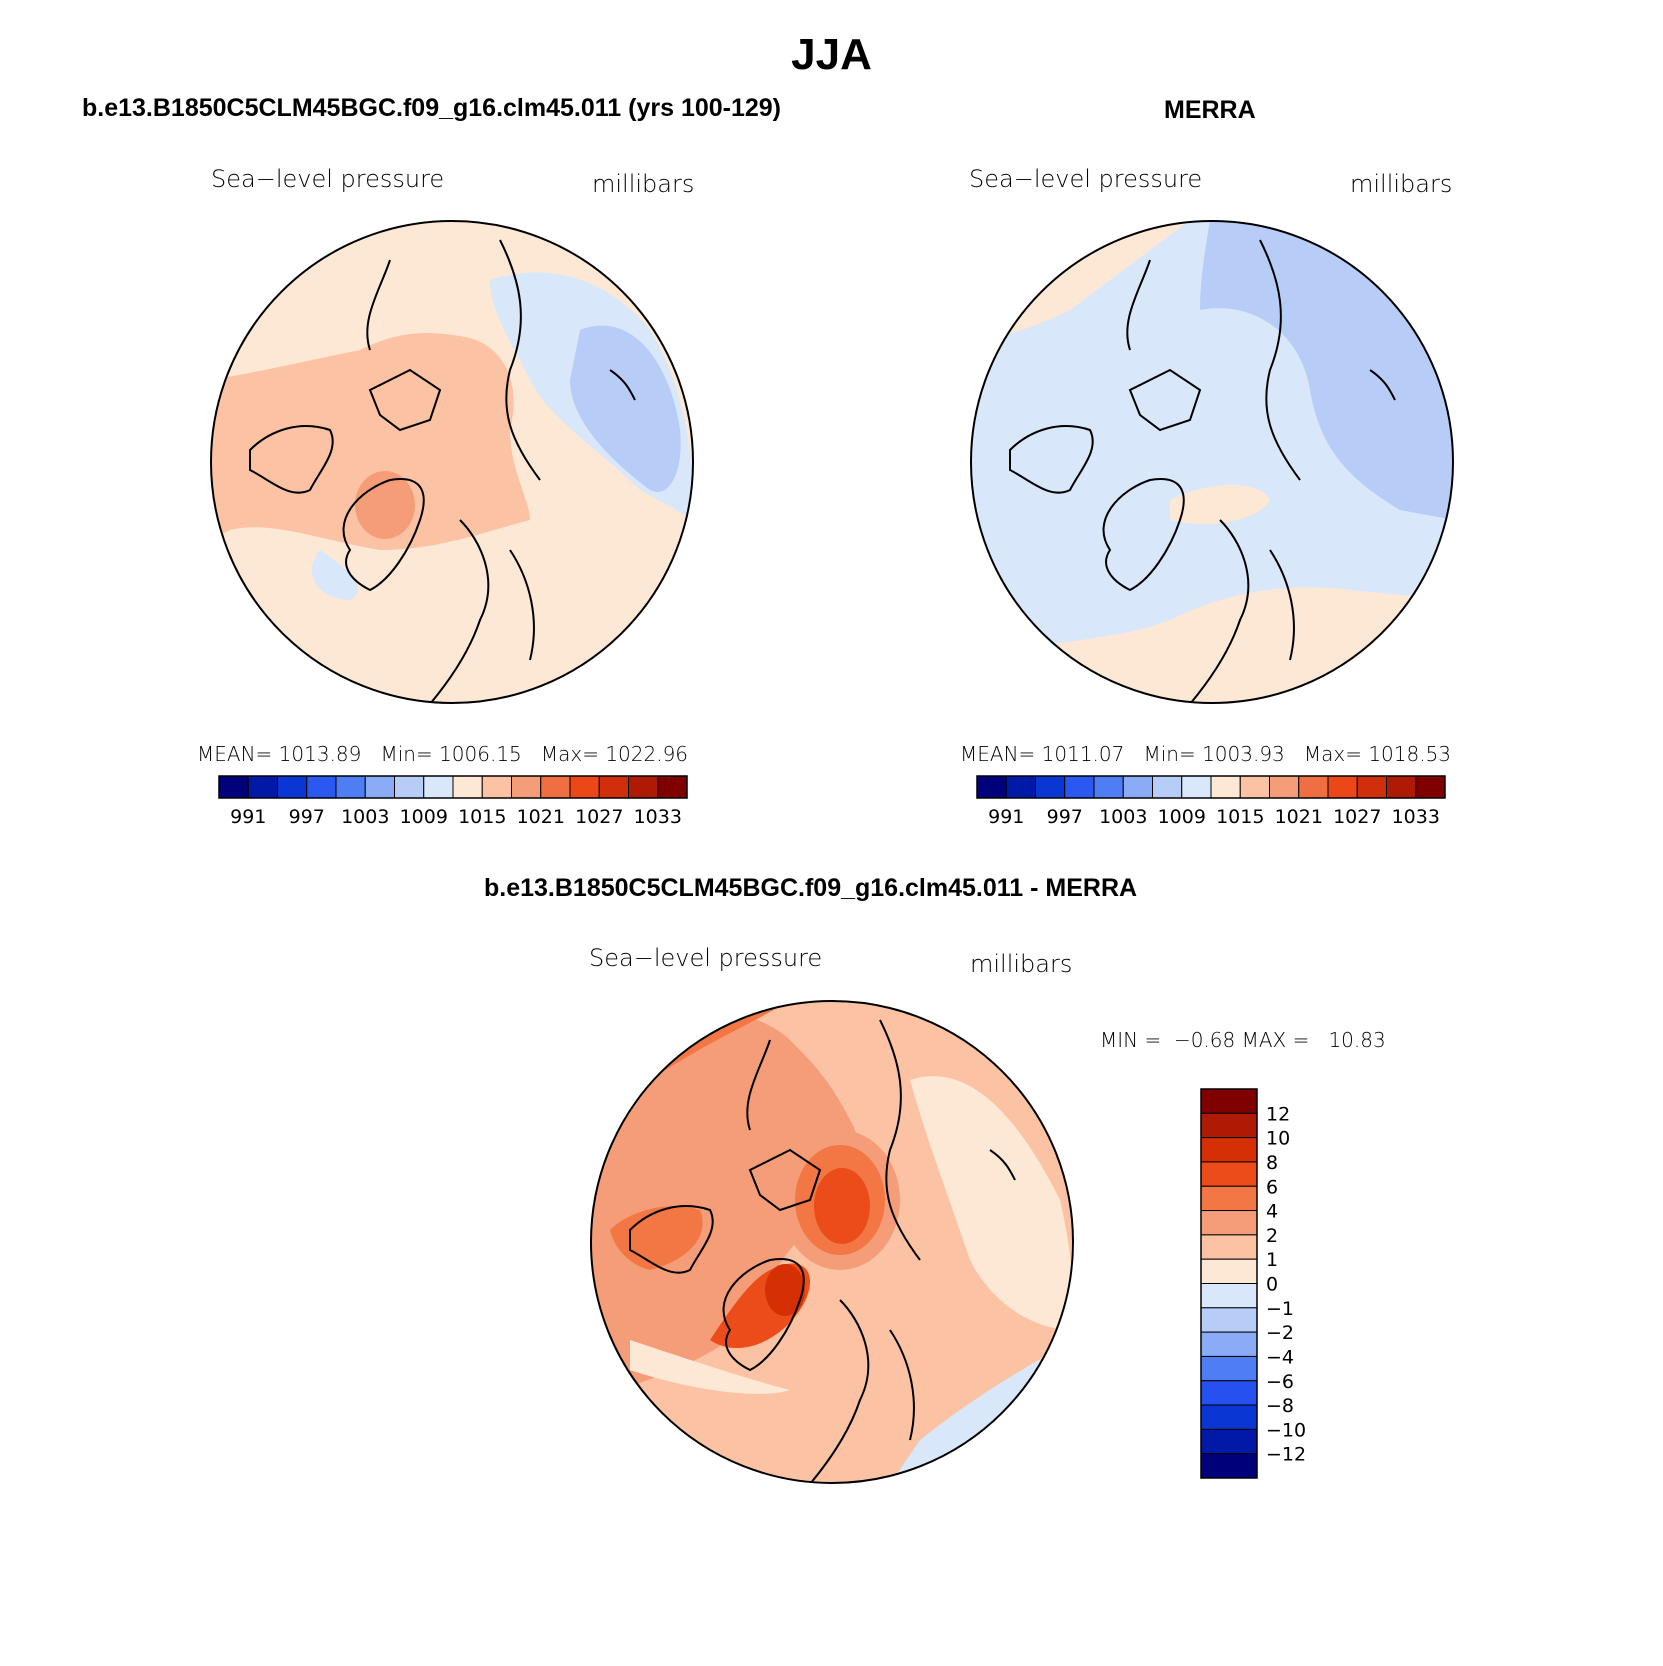 The image size is (1663, 1666). I want to click on obs-coastlines, so click(1202, 471).